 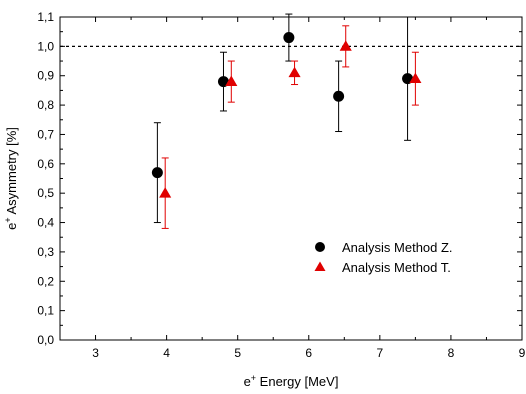 What do you see at coordinates (45, 46) in the screenshot?
I see `y-tick-label: 1,0` at bounding box center [45, 46].